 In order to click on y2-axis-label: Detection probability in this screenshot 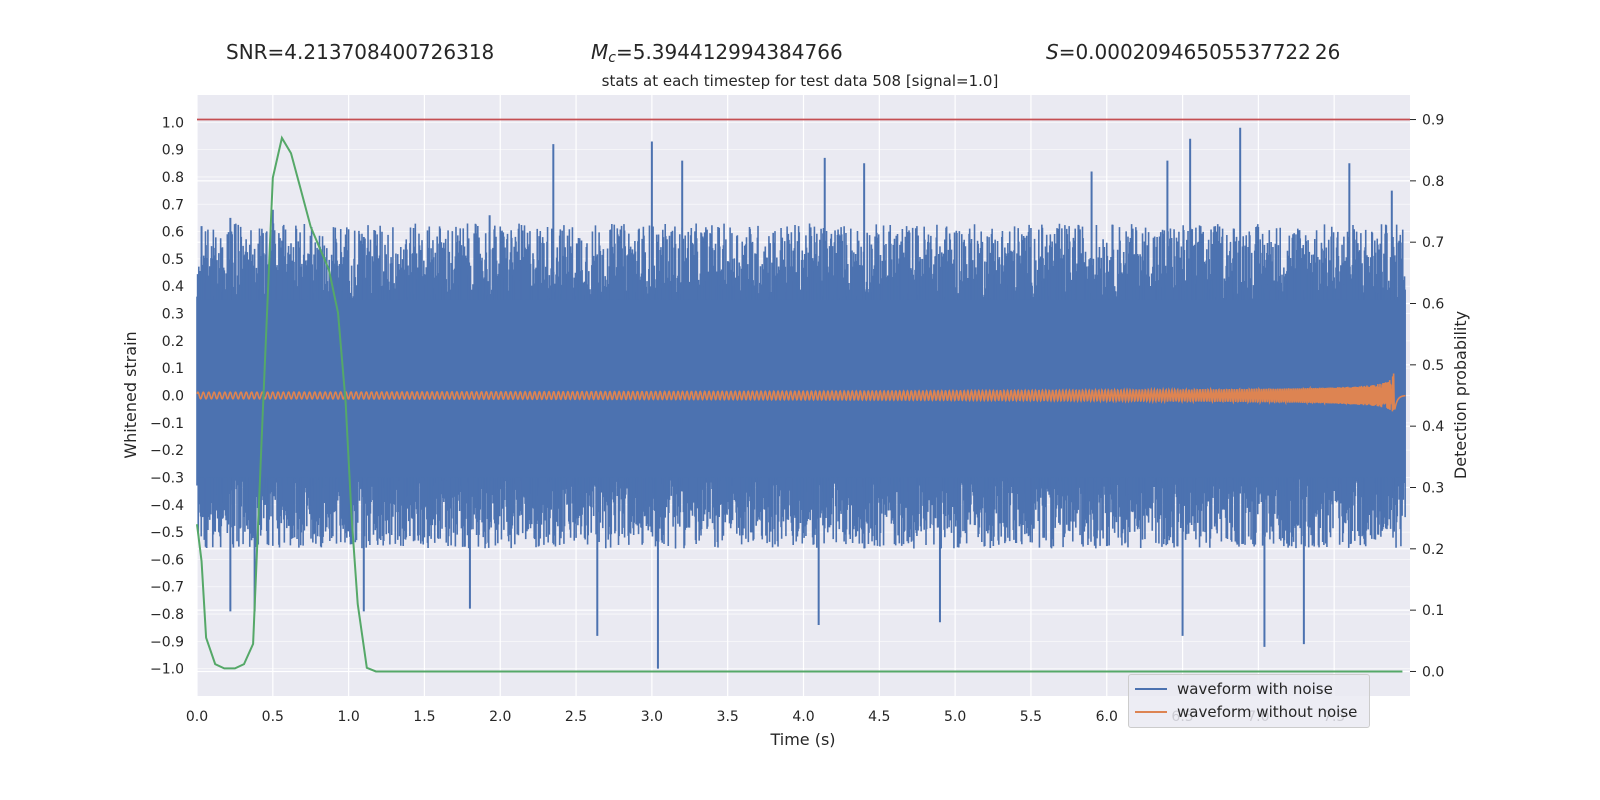, I will do `click(1460, 395)`.